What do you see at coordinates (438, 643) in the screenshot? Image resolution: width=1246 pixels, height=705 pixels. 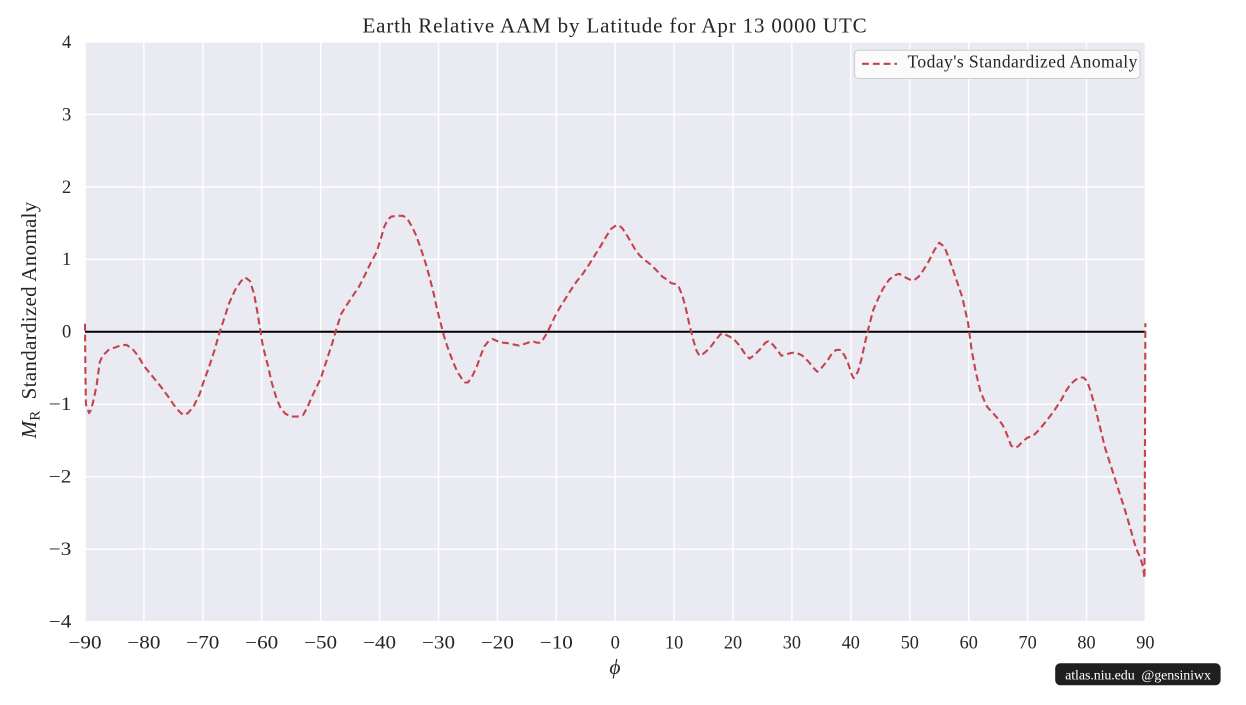 I see `svg-text: −30` at bounding box center [438, 643].